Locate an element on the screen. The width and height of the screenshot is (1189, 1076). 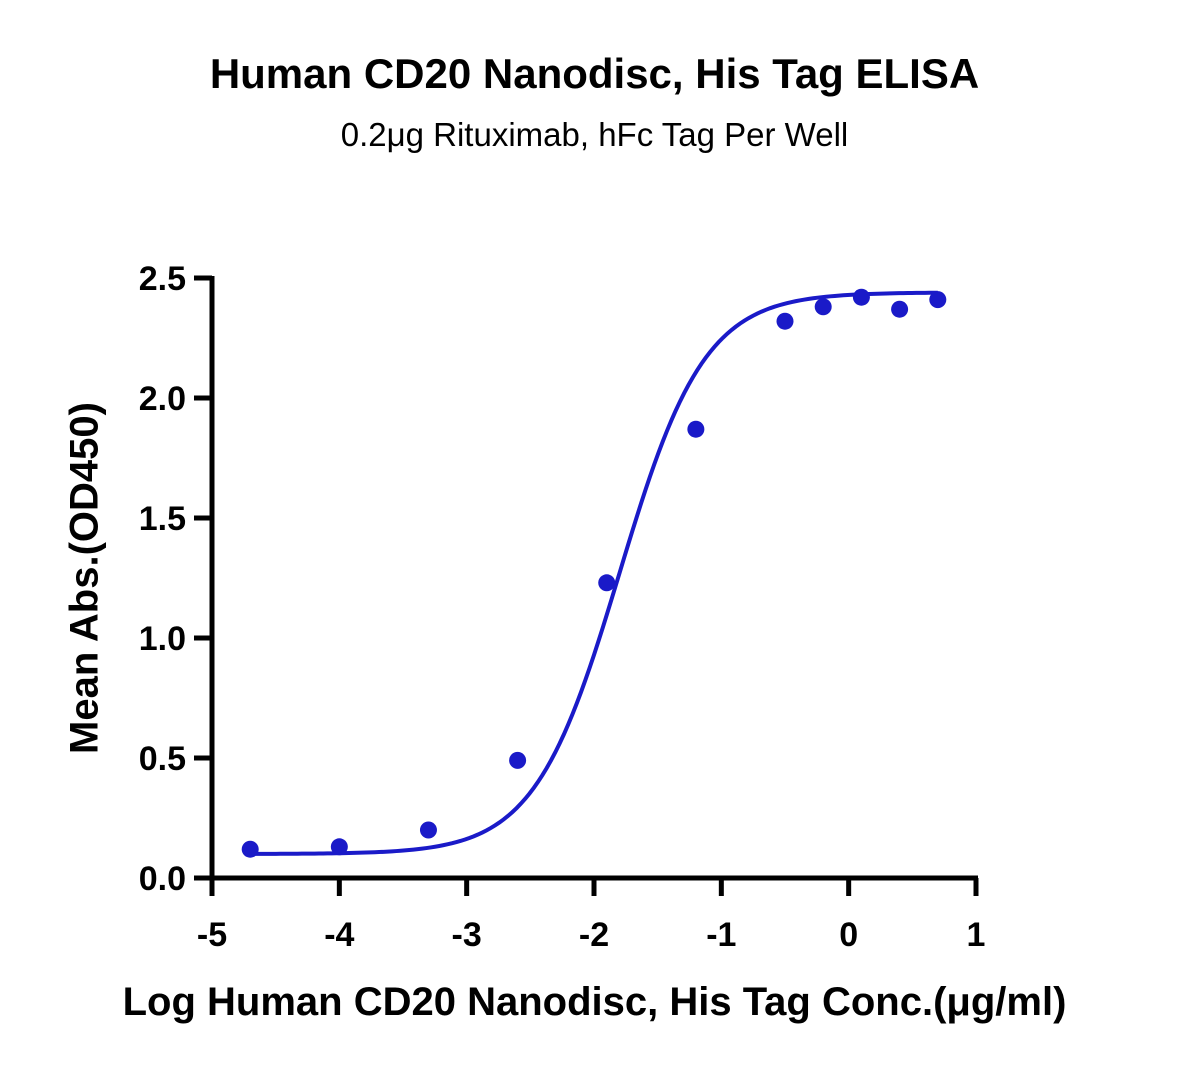
y-tick-label: 2.5 is located at coordinates (162, 279).